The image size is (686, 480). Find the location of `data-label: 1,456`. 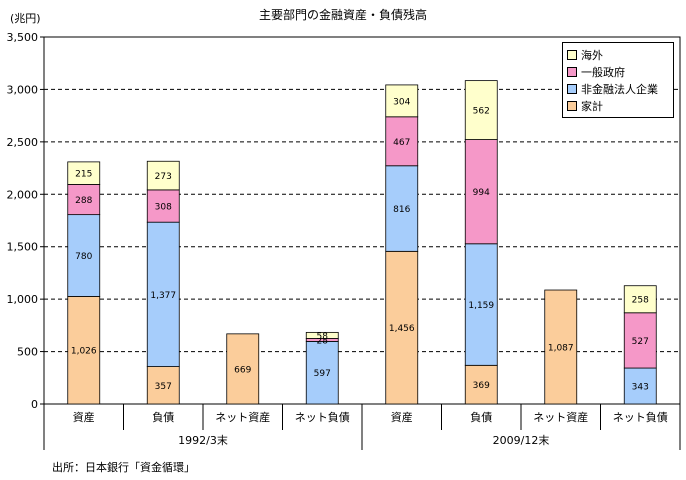

data-label: 1,456 is located at coordinates (402, 329).